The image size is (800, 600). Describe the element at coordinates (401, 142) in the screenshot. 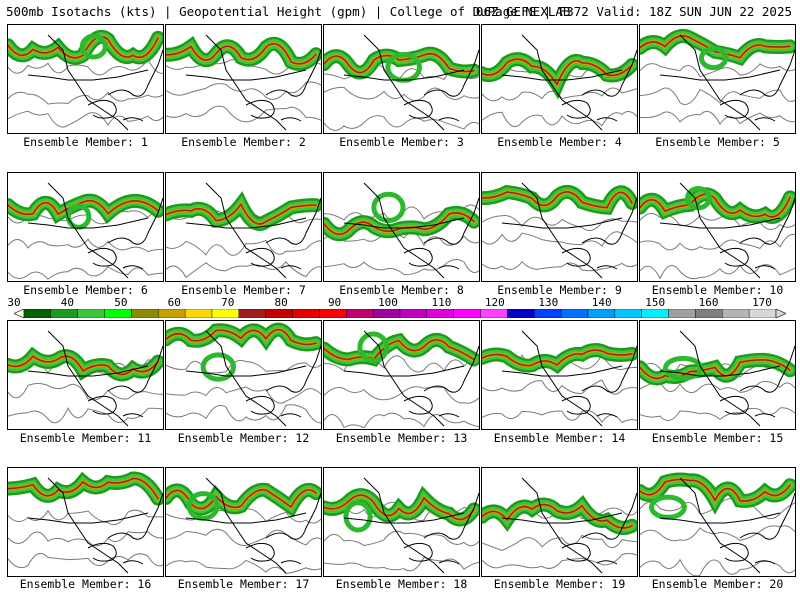

I see `ensemble-member-caption: Ensemble Member: 3` at that location.